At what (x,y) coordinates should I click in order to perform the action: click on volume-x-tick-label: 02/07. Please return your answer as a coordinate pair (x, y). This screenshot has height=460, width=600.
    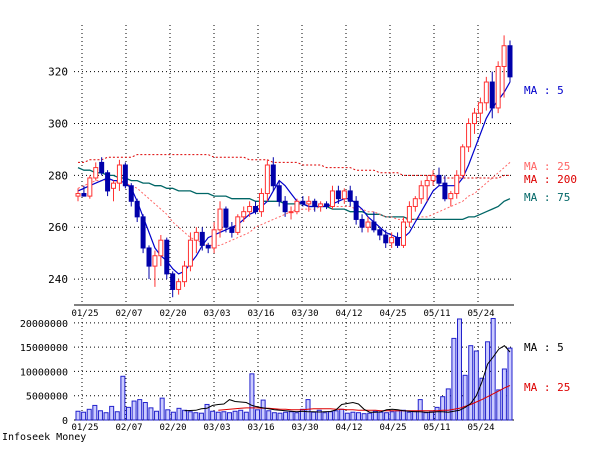
    Looking at the image, I should click on (128, 428).